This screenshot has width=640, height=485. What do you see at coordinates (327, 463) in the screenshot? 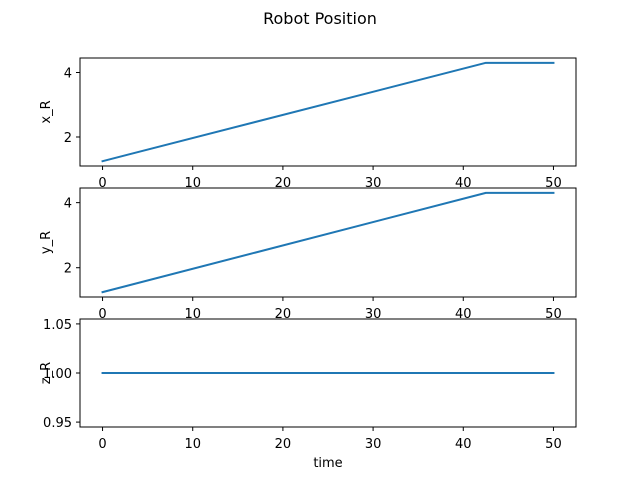
I see `x-axis-label: time` at bounding box center [327, 463].